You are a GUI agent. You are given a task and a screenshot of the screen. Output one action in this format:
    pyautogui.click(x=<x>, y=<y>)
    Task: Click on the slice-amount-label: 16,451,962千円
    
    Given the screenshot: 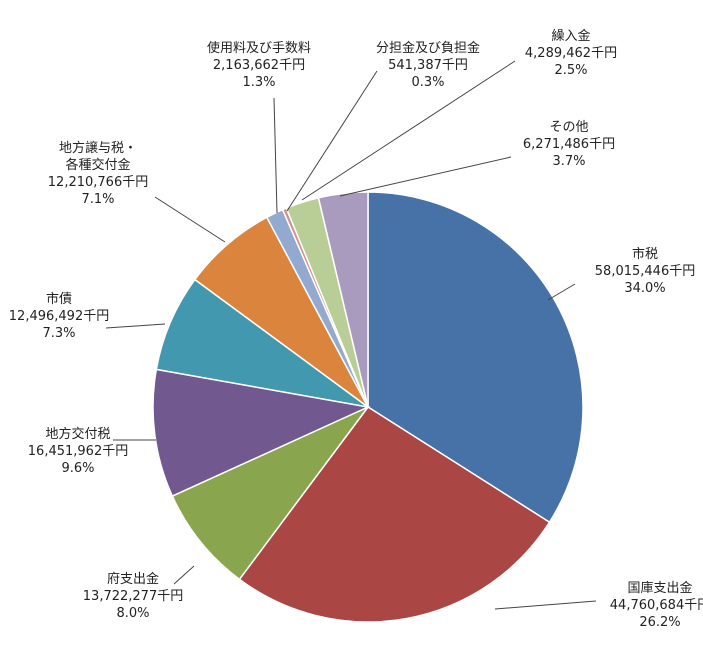 What is the action you would take?
    pyautogui.click(x=78, y=451)
    